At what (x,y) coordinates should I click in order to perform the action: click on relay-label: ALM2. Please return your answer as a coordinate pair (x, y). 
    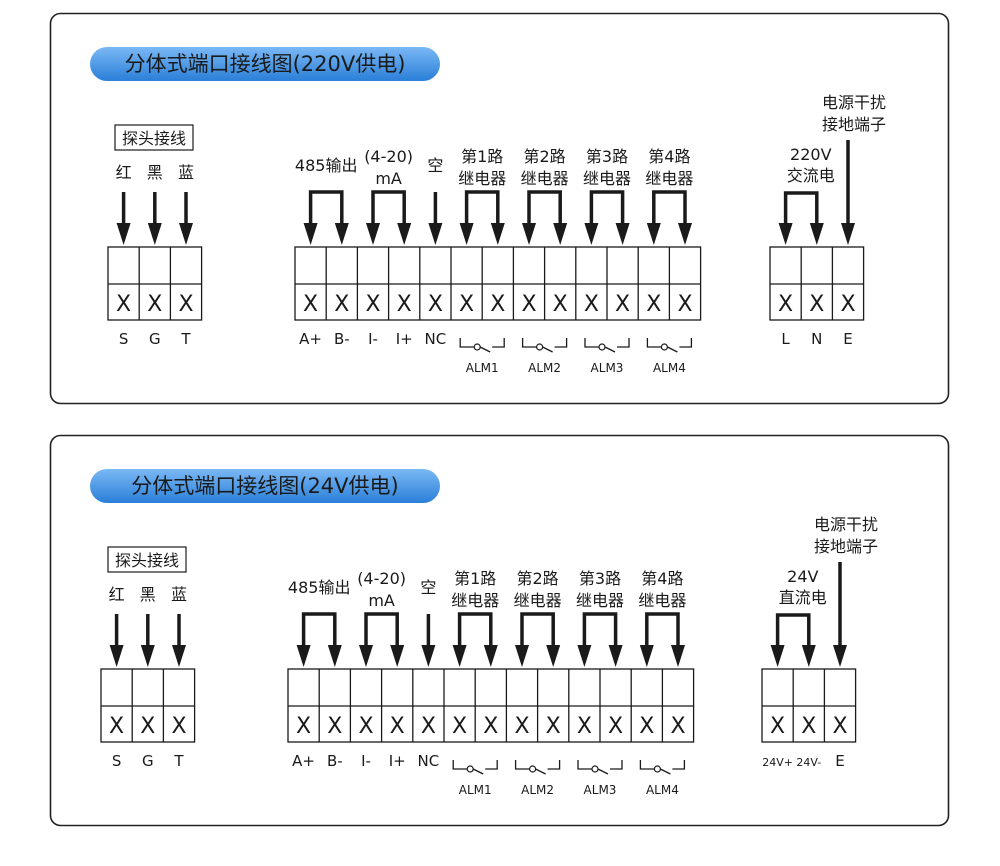
    Looking at the image, I should click on (544, 368).